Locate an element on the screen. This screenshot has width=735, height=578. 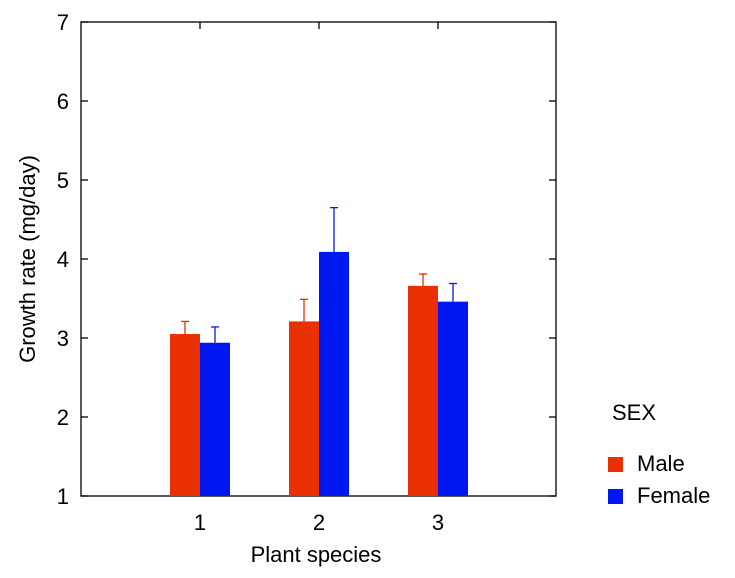
legend-swatch-female is located at coordinates (615, 496).